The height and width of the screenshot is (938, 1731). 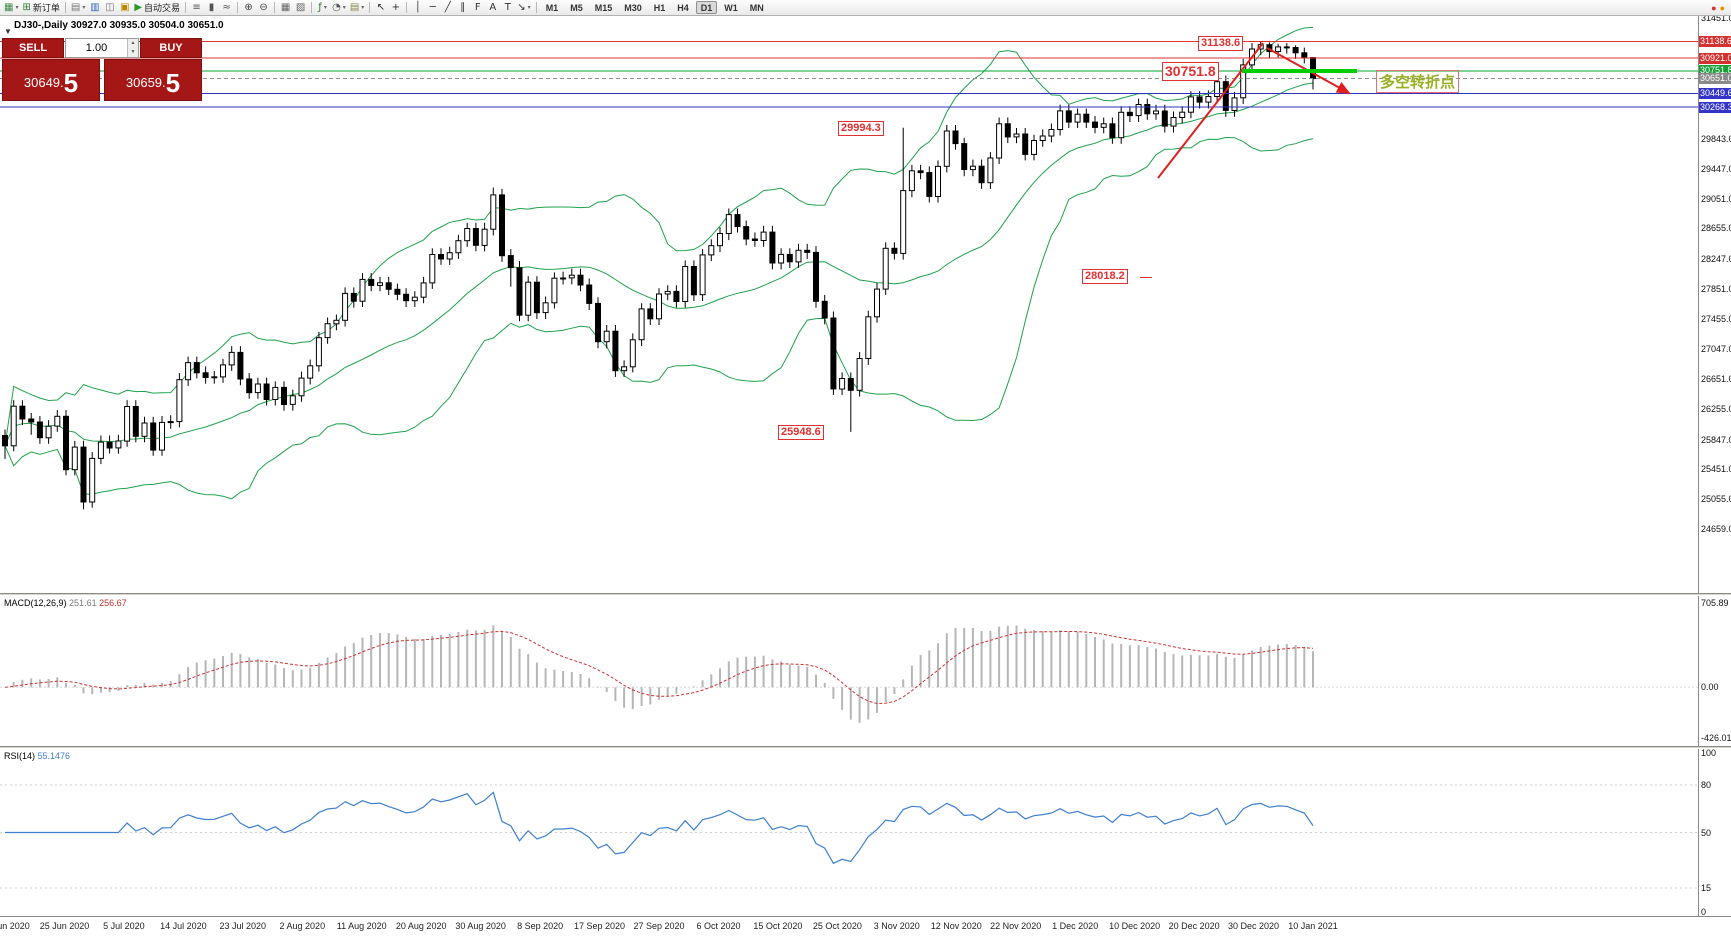 I want to click on timeframe-mn-button: MN, so click(x=756, y=8).